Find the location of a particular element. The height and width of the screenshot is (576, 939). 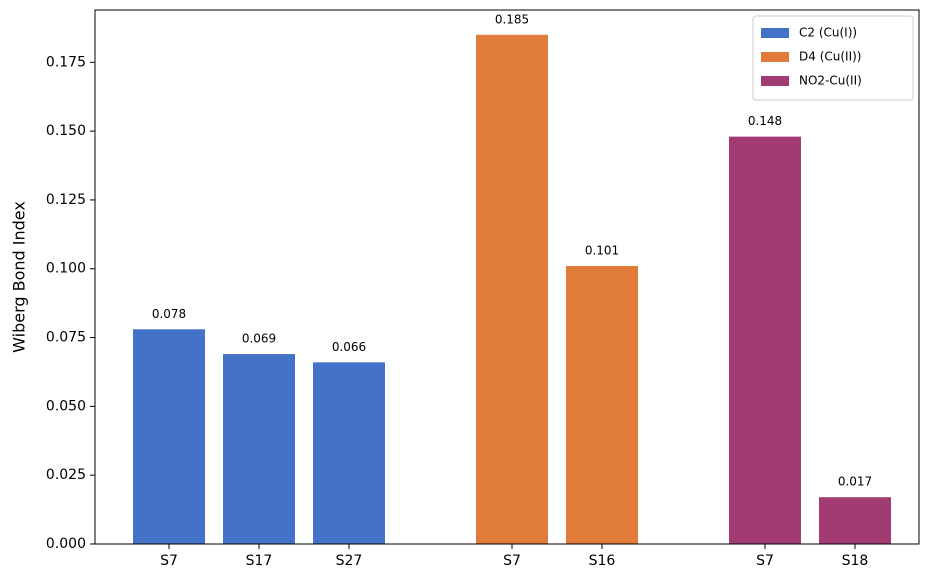

x-tick-label: S27 is located at coordinates (349, 561).